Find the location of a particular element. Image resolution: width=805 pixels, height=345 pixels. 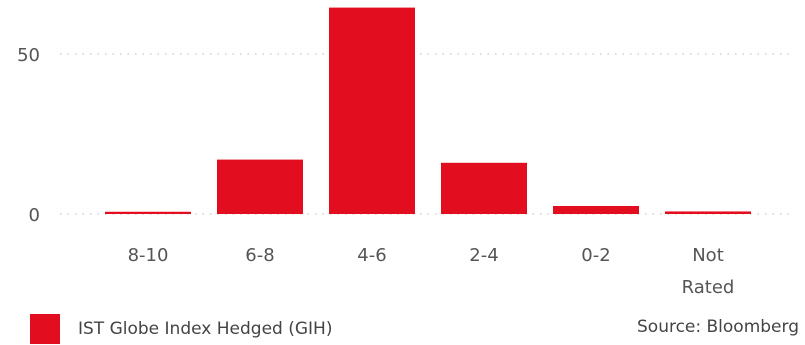

source-note: Source: Bloomberg is located at coordinates (718, 327).